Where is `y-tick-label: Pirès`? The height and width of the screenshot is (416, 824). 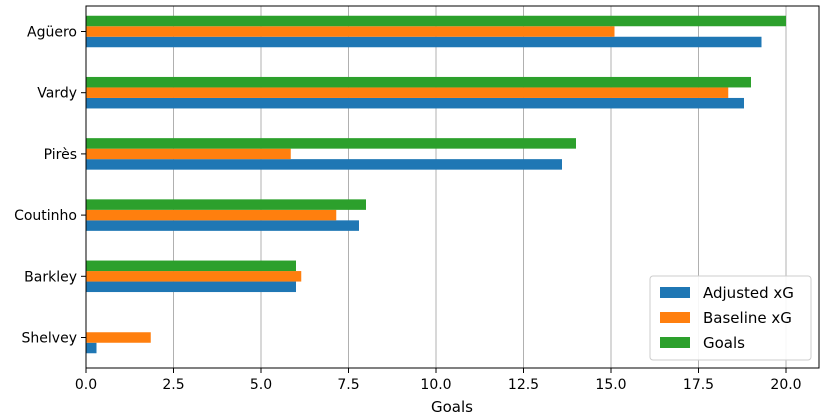
y-tick-label: Pirès is located at coordinates (60, 155).